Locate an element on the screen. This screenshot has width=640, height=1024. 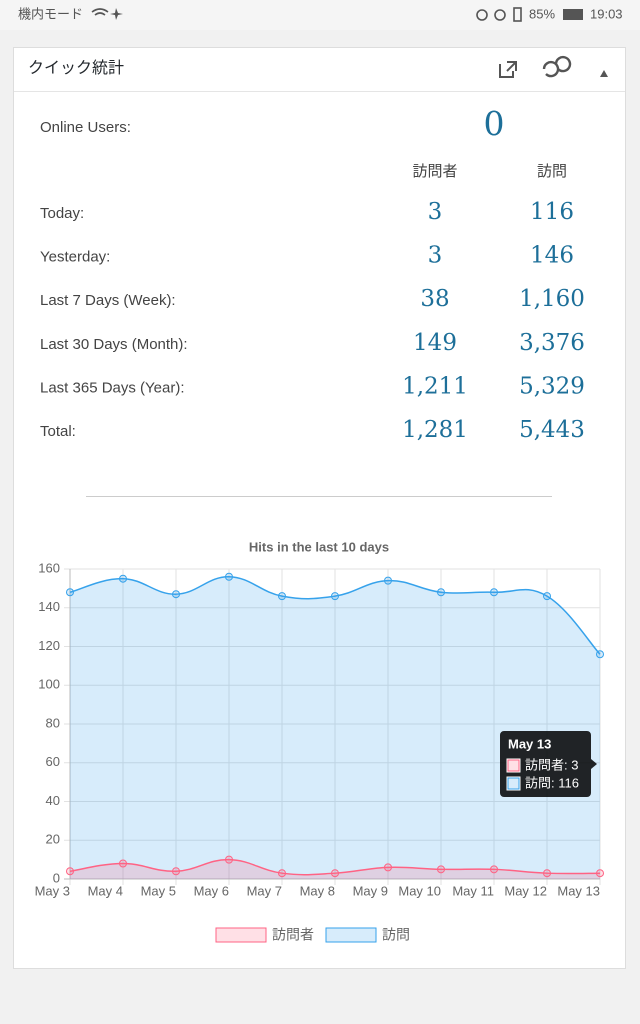
row-label: Last 365 Days (Year): is located at coordinates (112, 387).